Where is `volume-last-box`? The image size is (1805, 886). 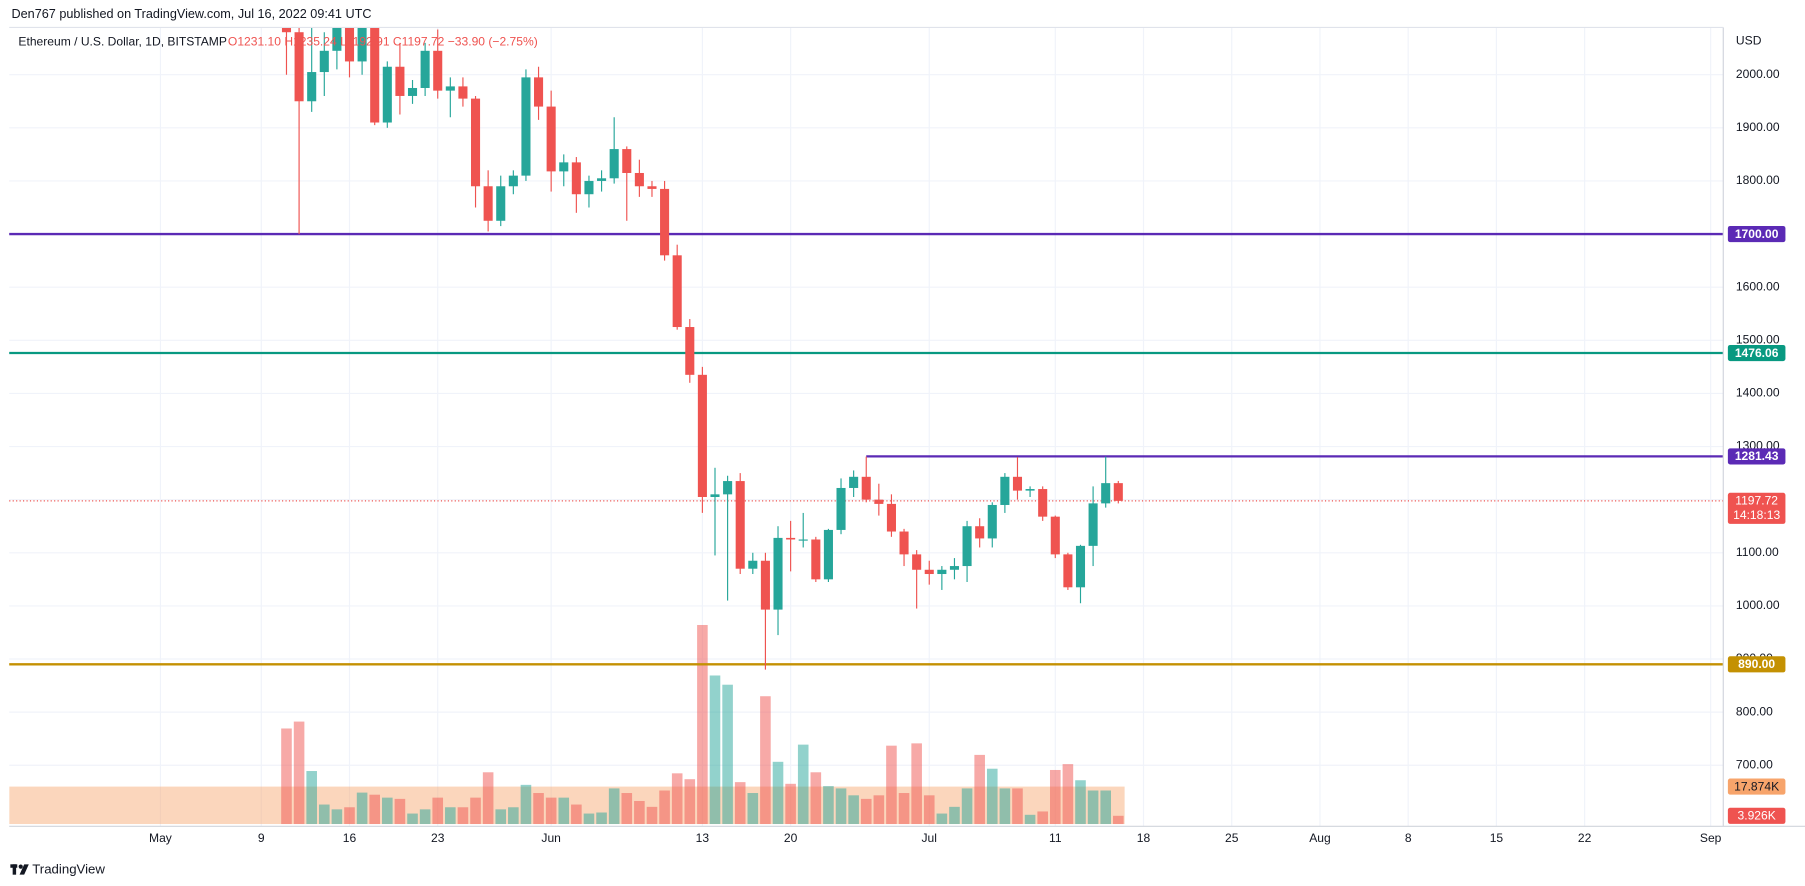
volume-last-box is located at coordinates (1756, 815).